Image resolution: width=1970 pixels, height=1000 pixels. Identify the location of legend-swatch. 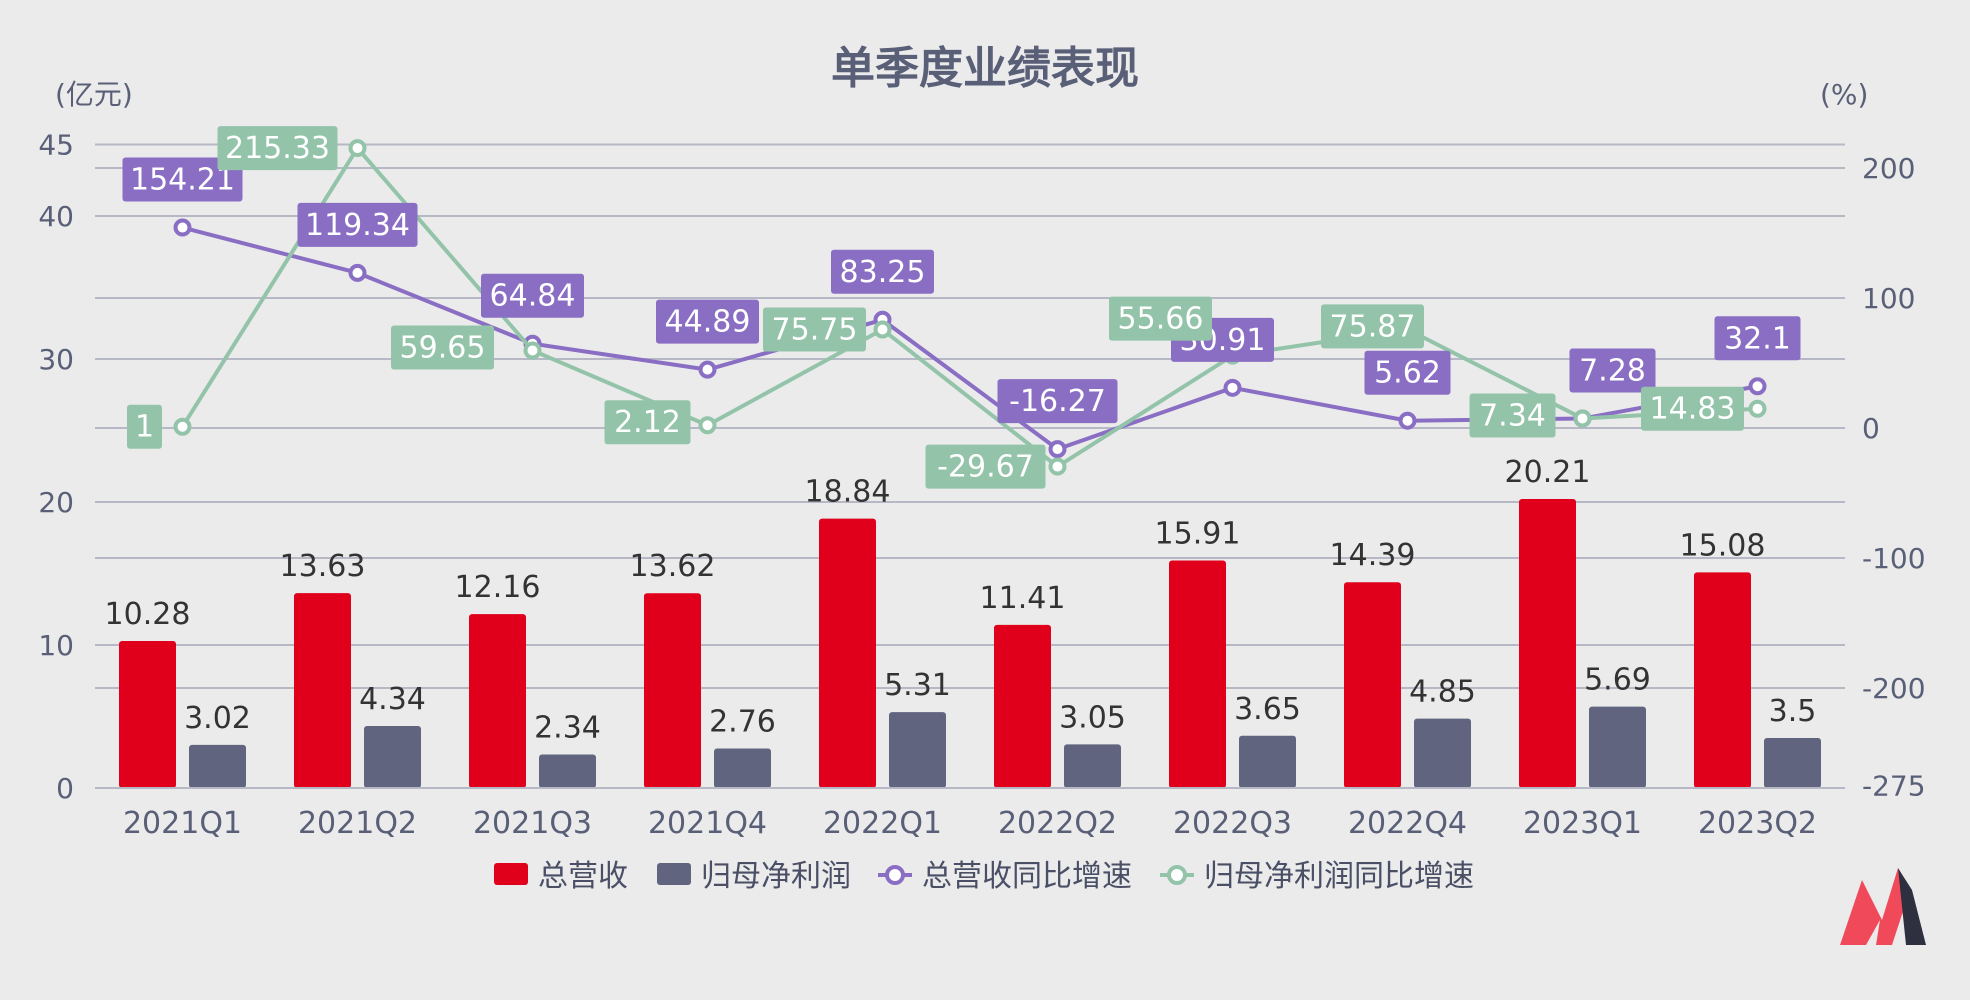
(511, 874).